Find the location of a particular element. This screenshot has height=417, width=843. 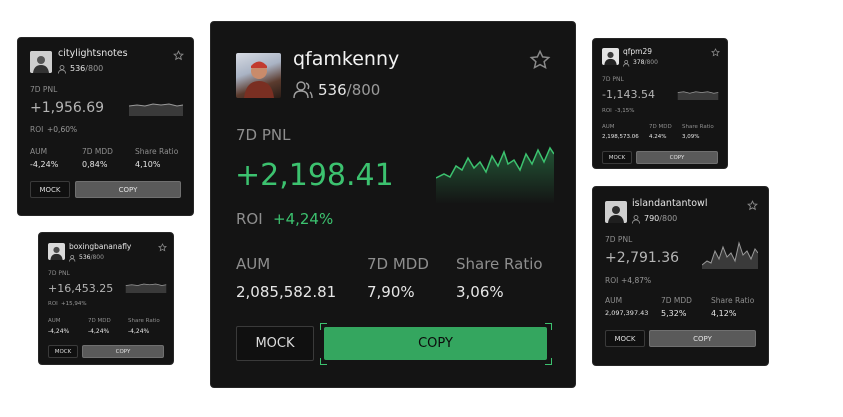

roi-value: +4,87% is located at coordinates (636, 280).